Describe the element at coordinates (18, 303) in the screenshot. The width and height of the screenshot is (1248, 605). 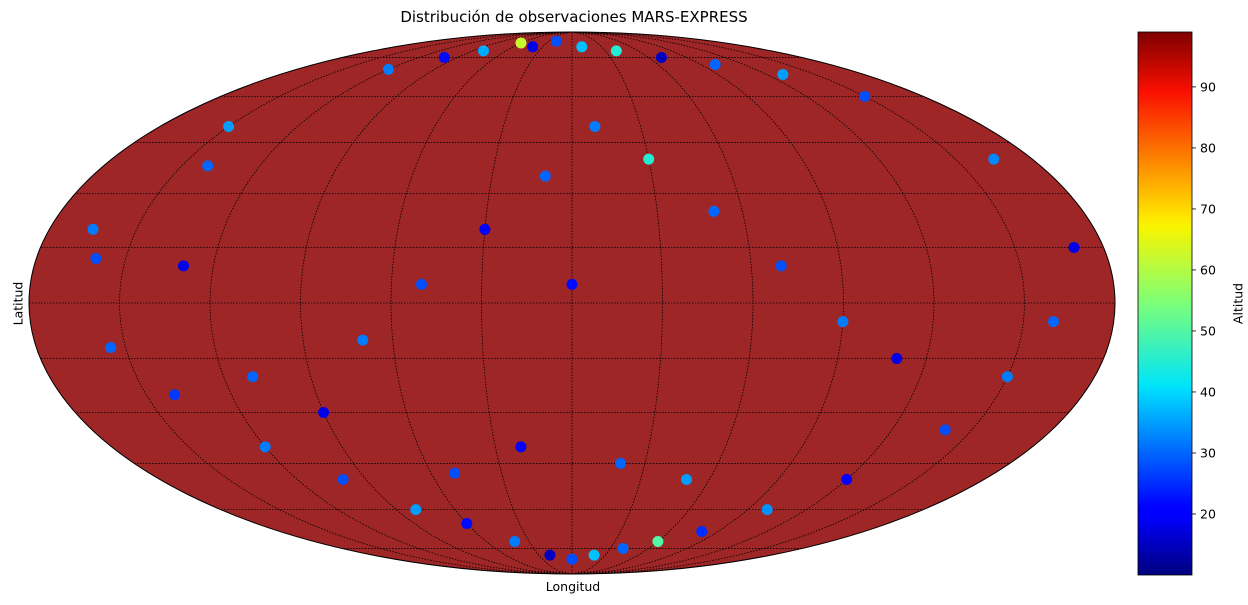
I see `y-axis-label: Latitud` at that location.